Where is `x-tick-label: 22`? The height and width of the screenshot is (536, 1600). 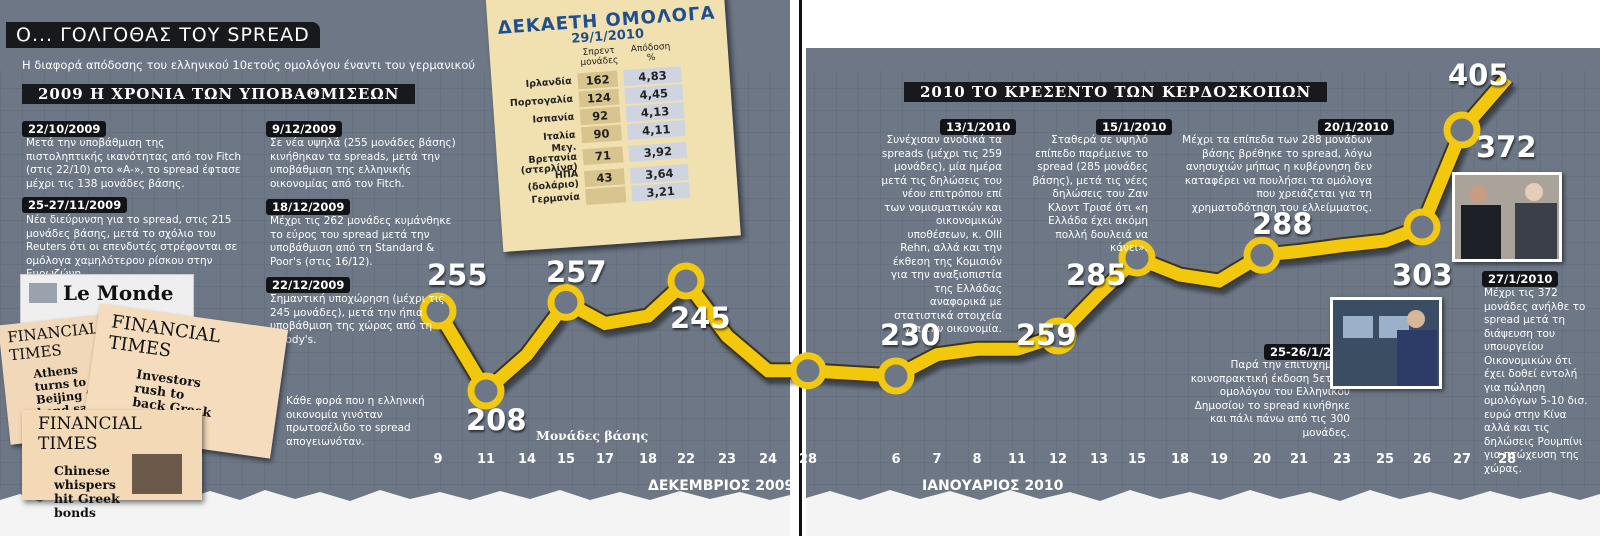
x-tick-label: 22 is located at coordinates (686, 459).